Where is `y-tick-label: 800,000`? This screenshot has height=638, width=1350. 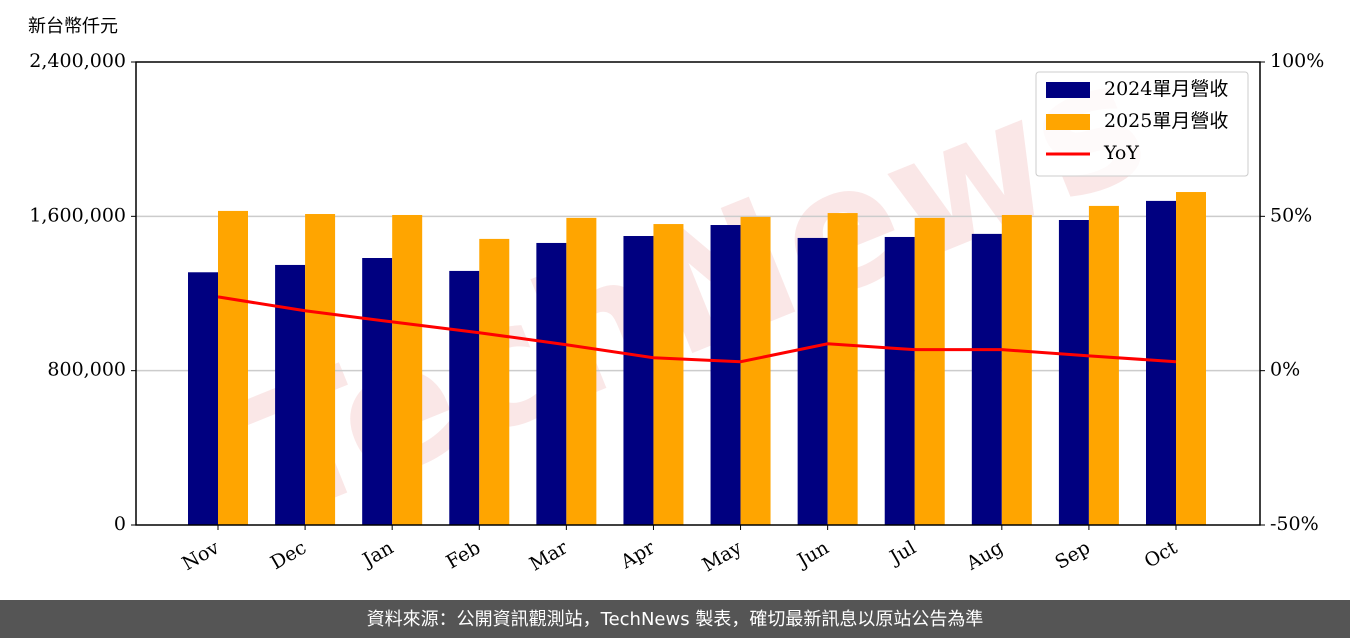 y-tick-label: 800,000 is located at coordinates (86, 370).